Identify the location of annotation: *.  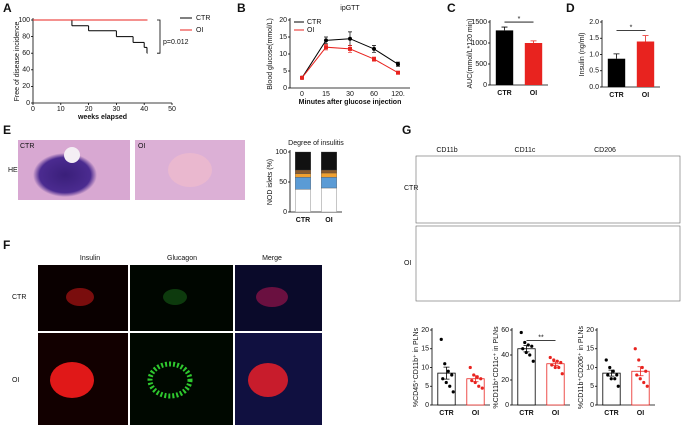
(519, 19).